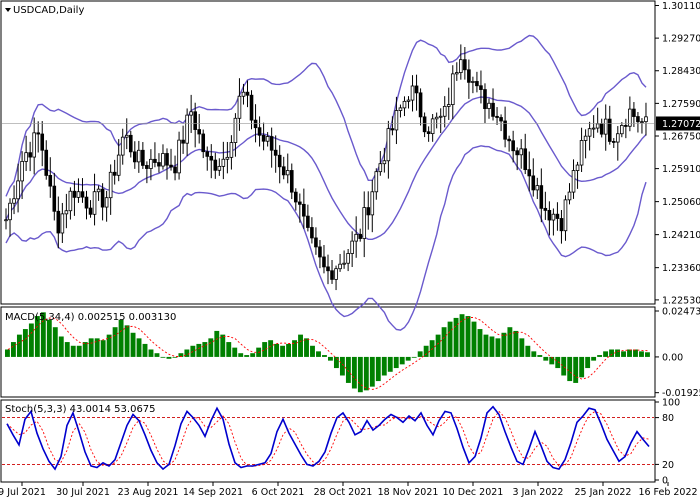 The height and width of the screenshot is (500, 700). Describe the element at coordinates (681, 124) in the screenshot. I see `current-price-label: 1.27072` at that location.